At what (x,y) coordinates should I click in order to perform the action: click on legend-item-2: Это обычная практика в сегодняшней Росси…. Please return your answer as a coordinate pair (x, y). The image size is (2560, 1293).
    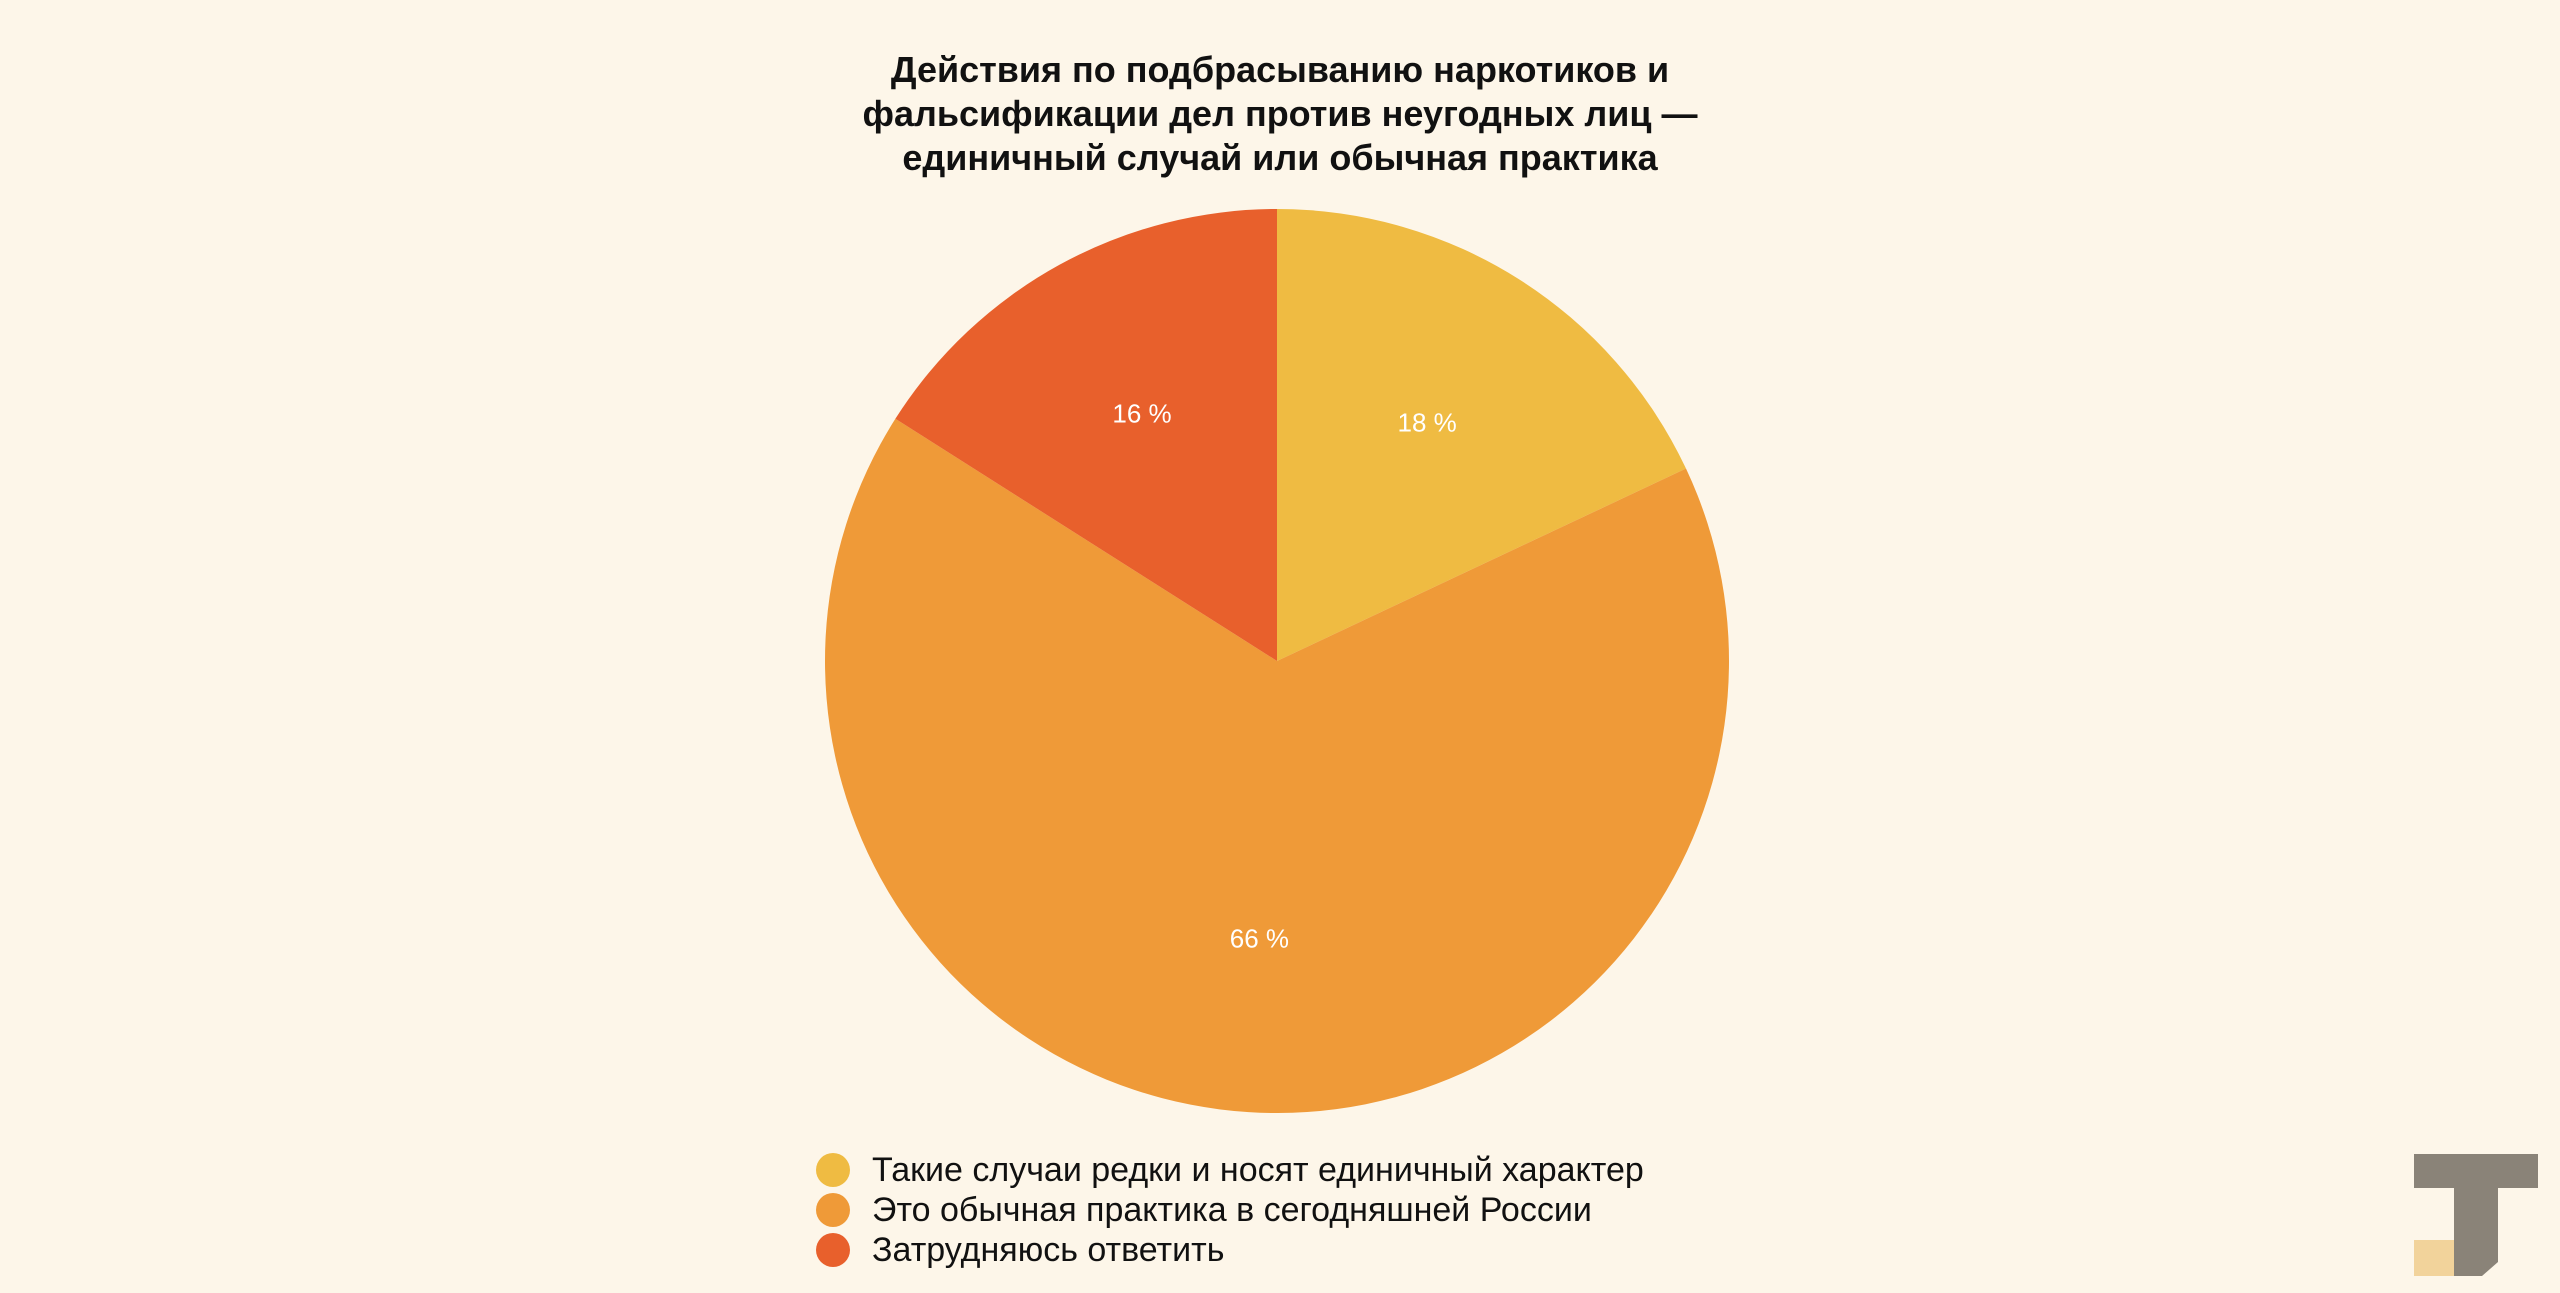
    Looking at the image, I should click on (1230, 1210).